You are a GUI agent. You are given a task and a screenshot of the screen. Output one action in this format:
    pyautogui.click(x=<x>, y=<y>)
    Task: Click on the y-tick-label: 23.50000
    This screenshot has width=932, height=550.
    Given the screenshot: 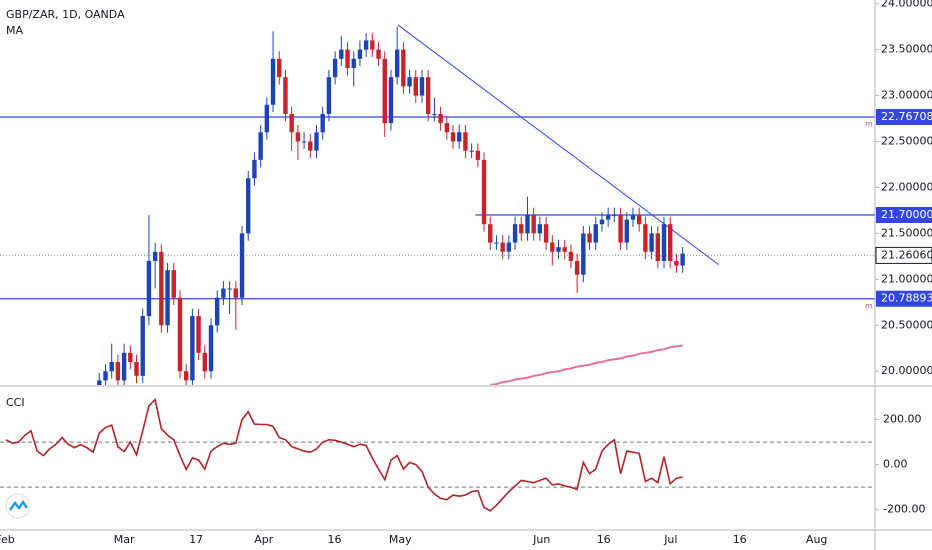 What is the action you would take?
    pyautogui.click(x=906, y=49)
    